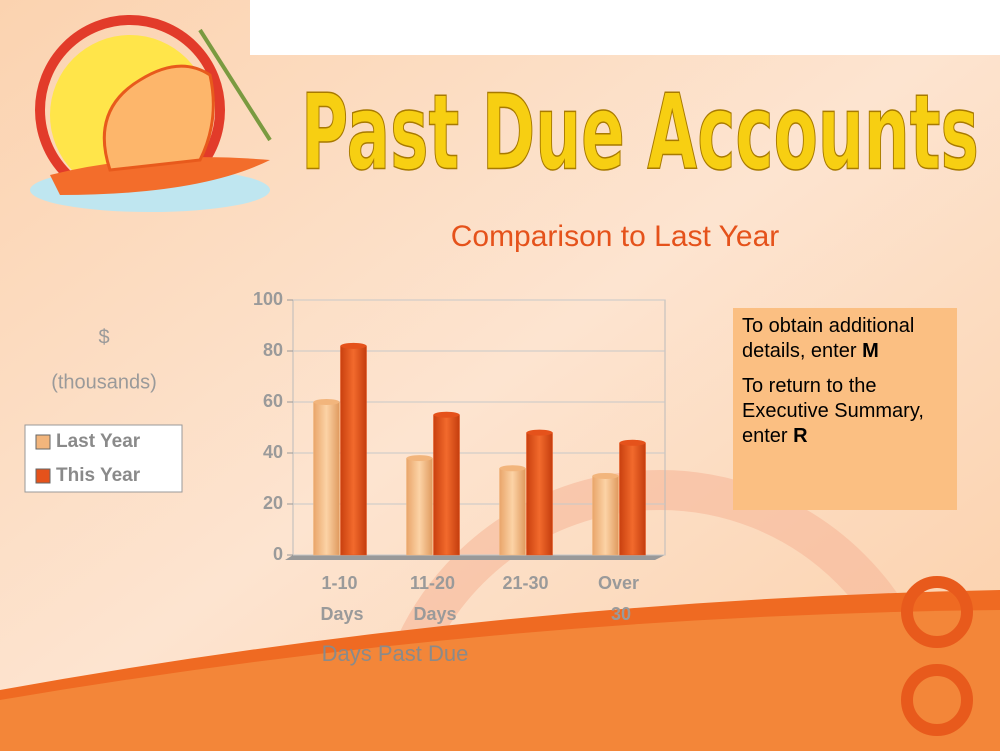 Image resolution: width=1000 pixels, height=751 pixels. Describe the element at coordinates (278, 554) in the screenshot. I see `y-tick-label: 0` at that location.